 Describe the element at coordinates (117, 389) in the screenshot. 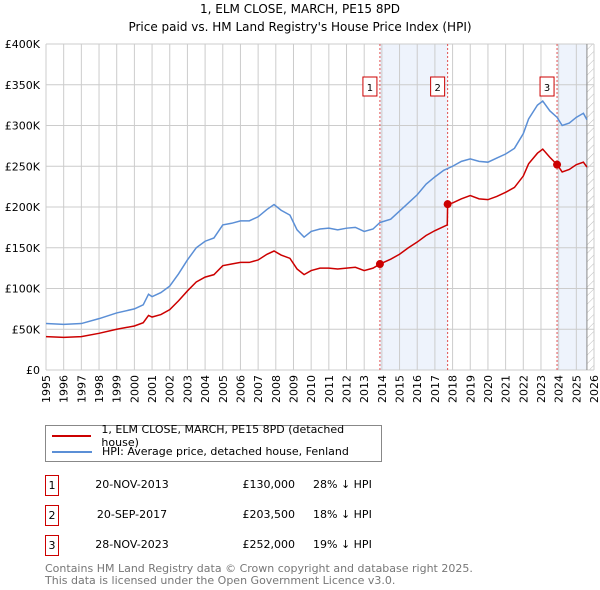

I see `x-tick-label: 1999` at that location.